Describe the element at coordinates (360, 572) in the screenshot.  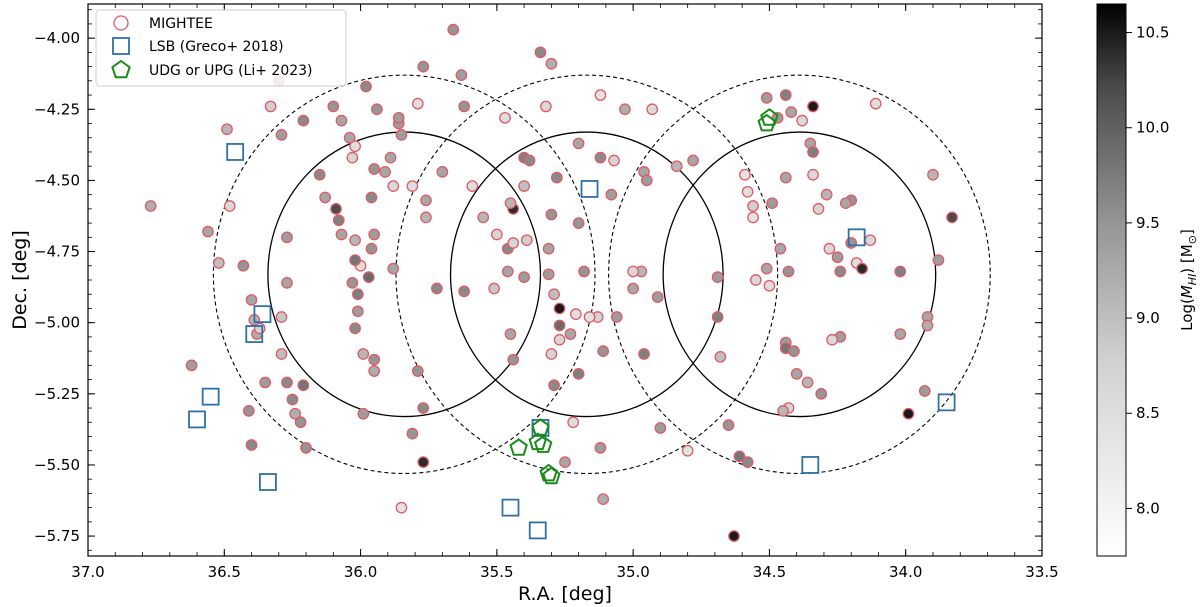
I see `x-tick-label: 36.0` at that location.